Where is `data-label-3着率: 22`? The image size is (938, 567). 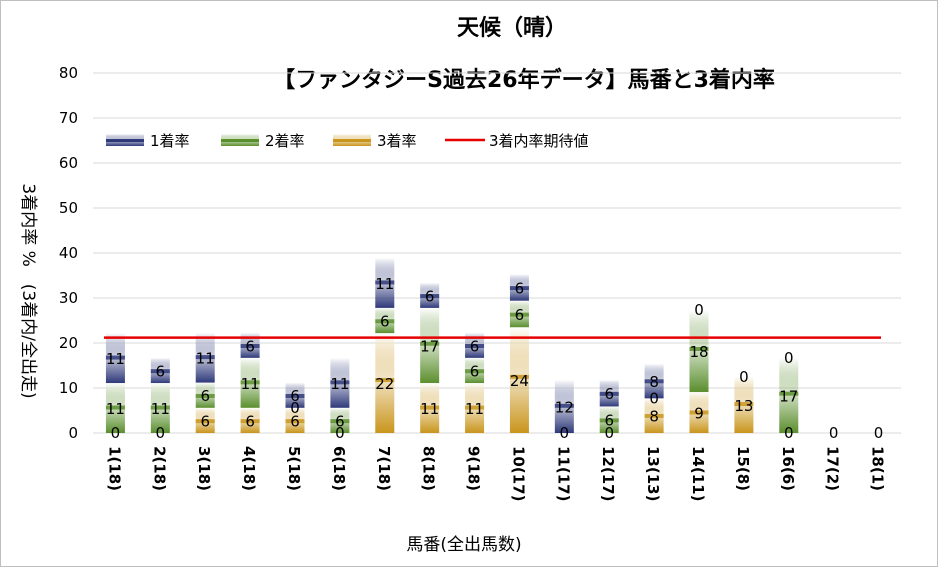
data-label-3着率: 22 is located at coordinates (384, 384).